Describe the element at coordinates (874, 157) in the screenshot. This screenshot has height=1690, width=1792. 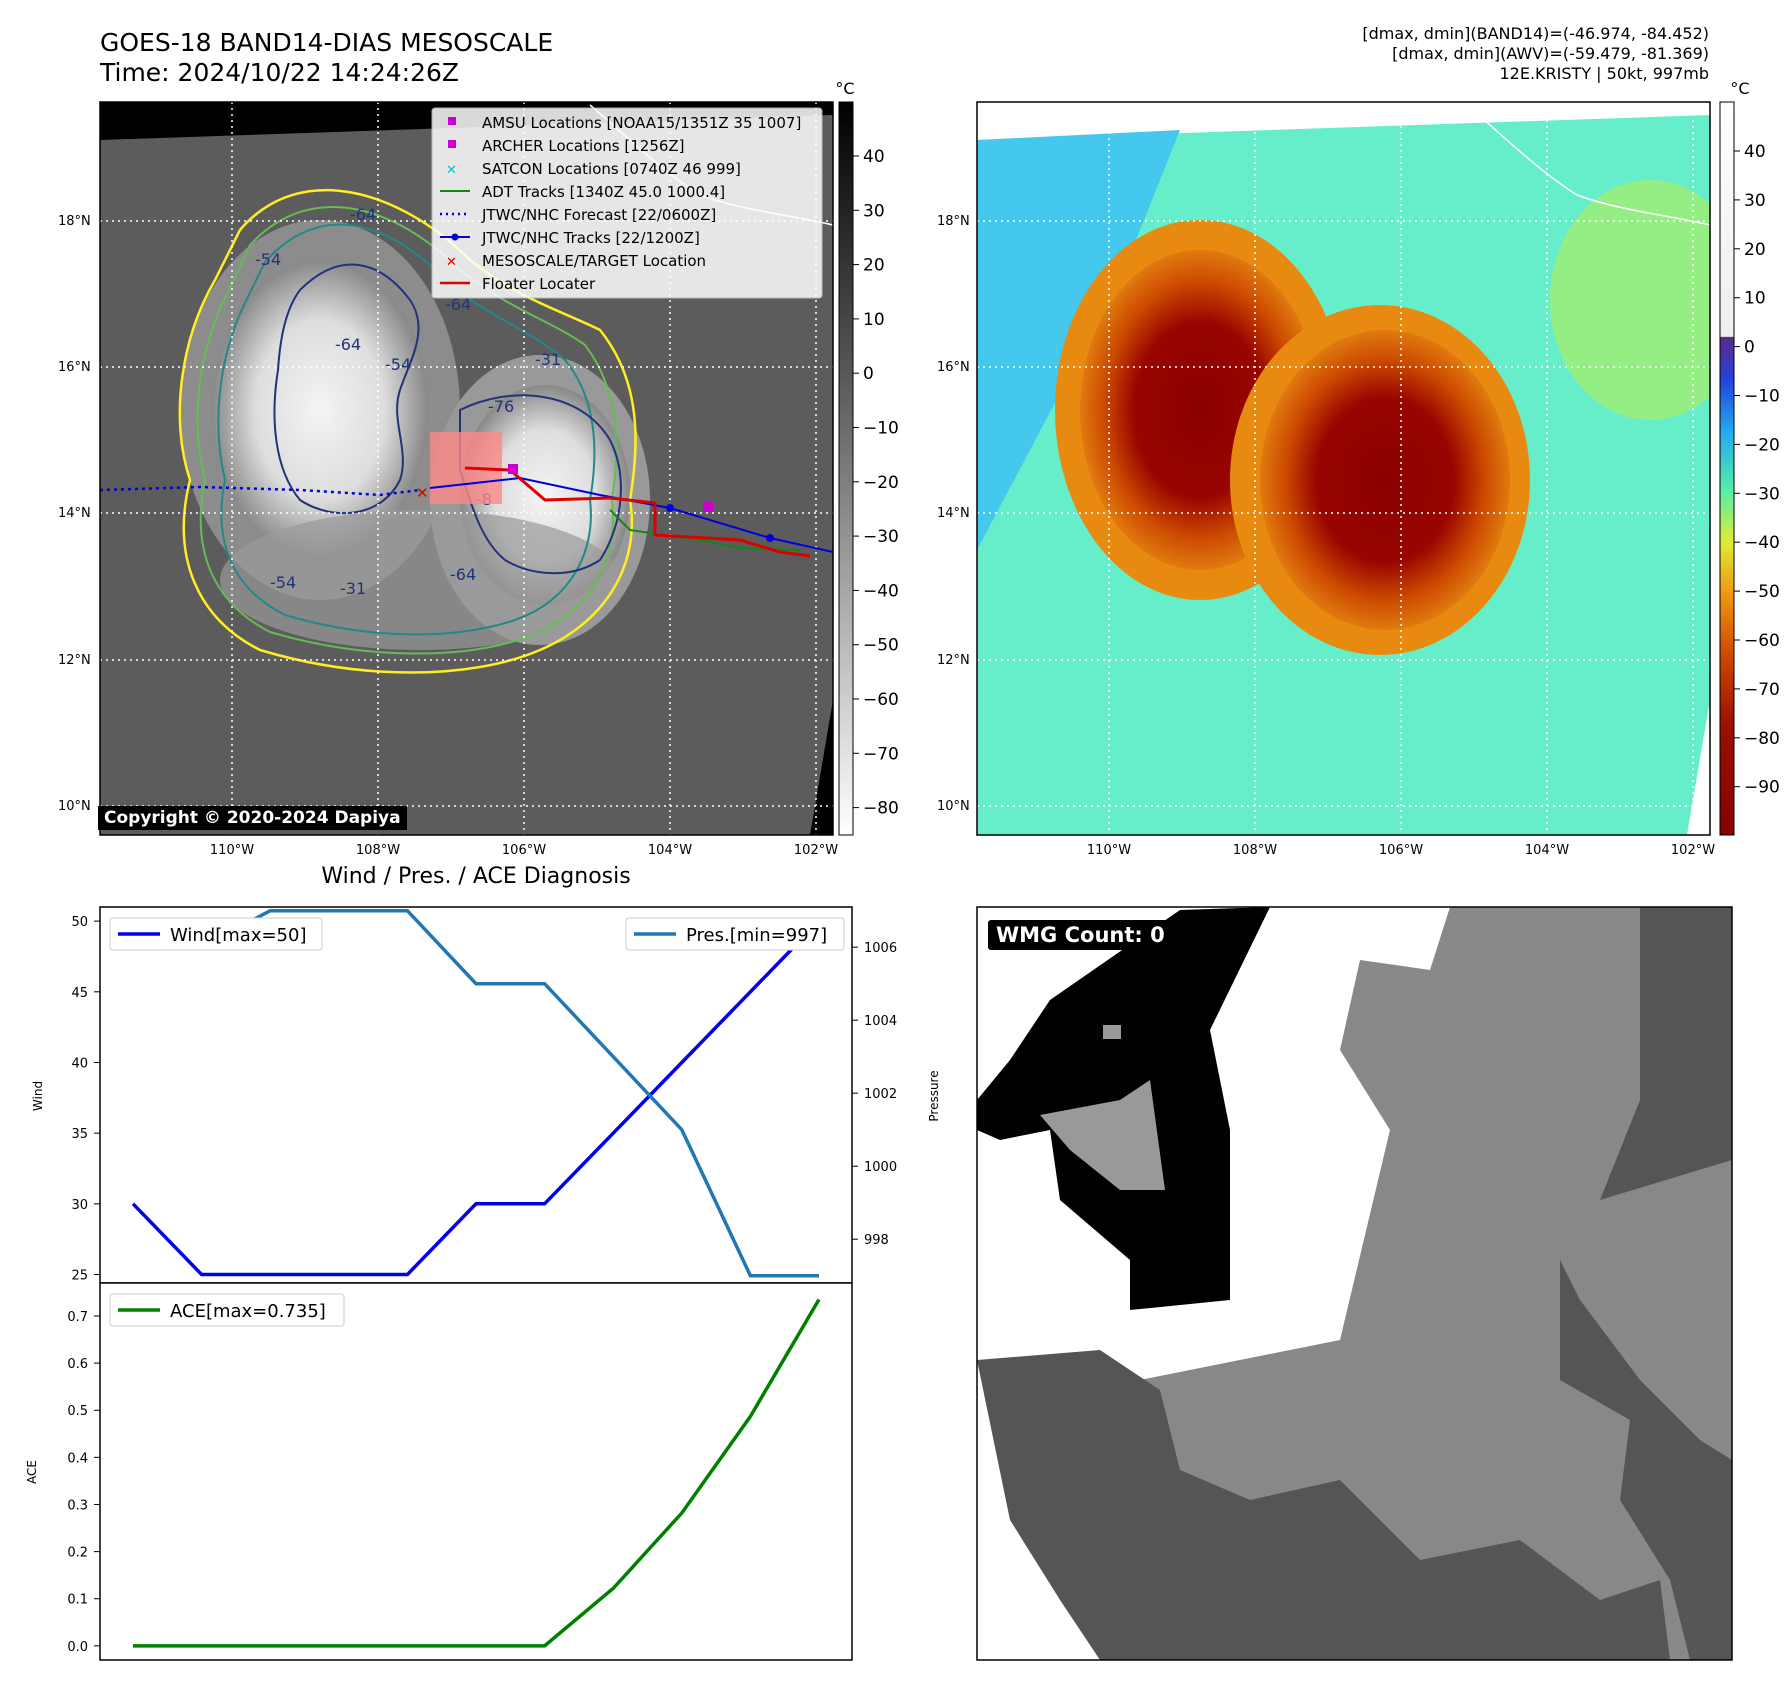
I see `left-colorbar-tick-label: 40` at that location.